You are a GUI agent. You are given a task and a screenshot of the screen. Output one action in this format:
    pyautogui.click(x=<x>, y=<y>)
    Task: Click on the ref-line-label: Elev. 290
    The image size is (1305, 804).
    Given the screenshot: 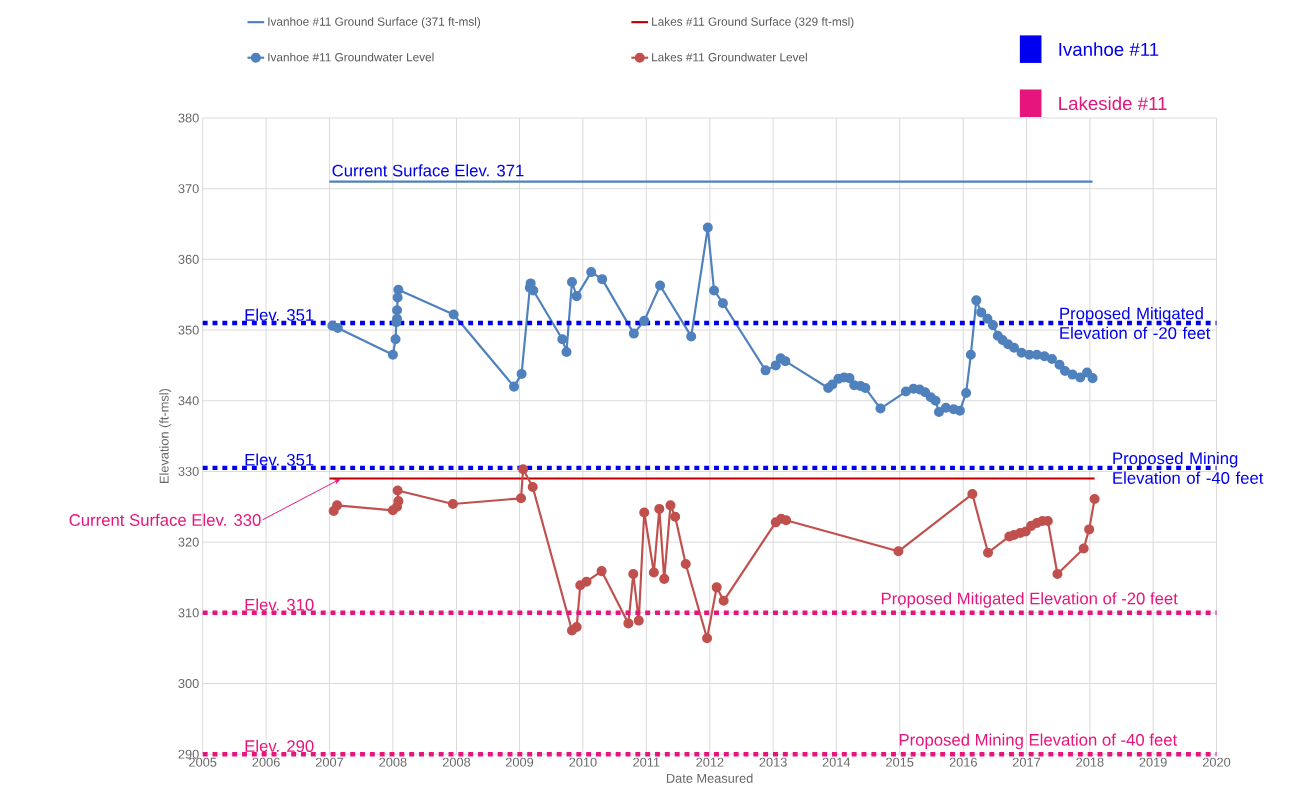 What is the action you would take?
    pyautogui.click(x=279, y=745)
    